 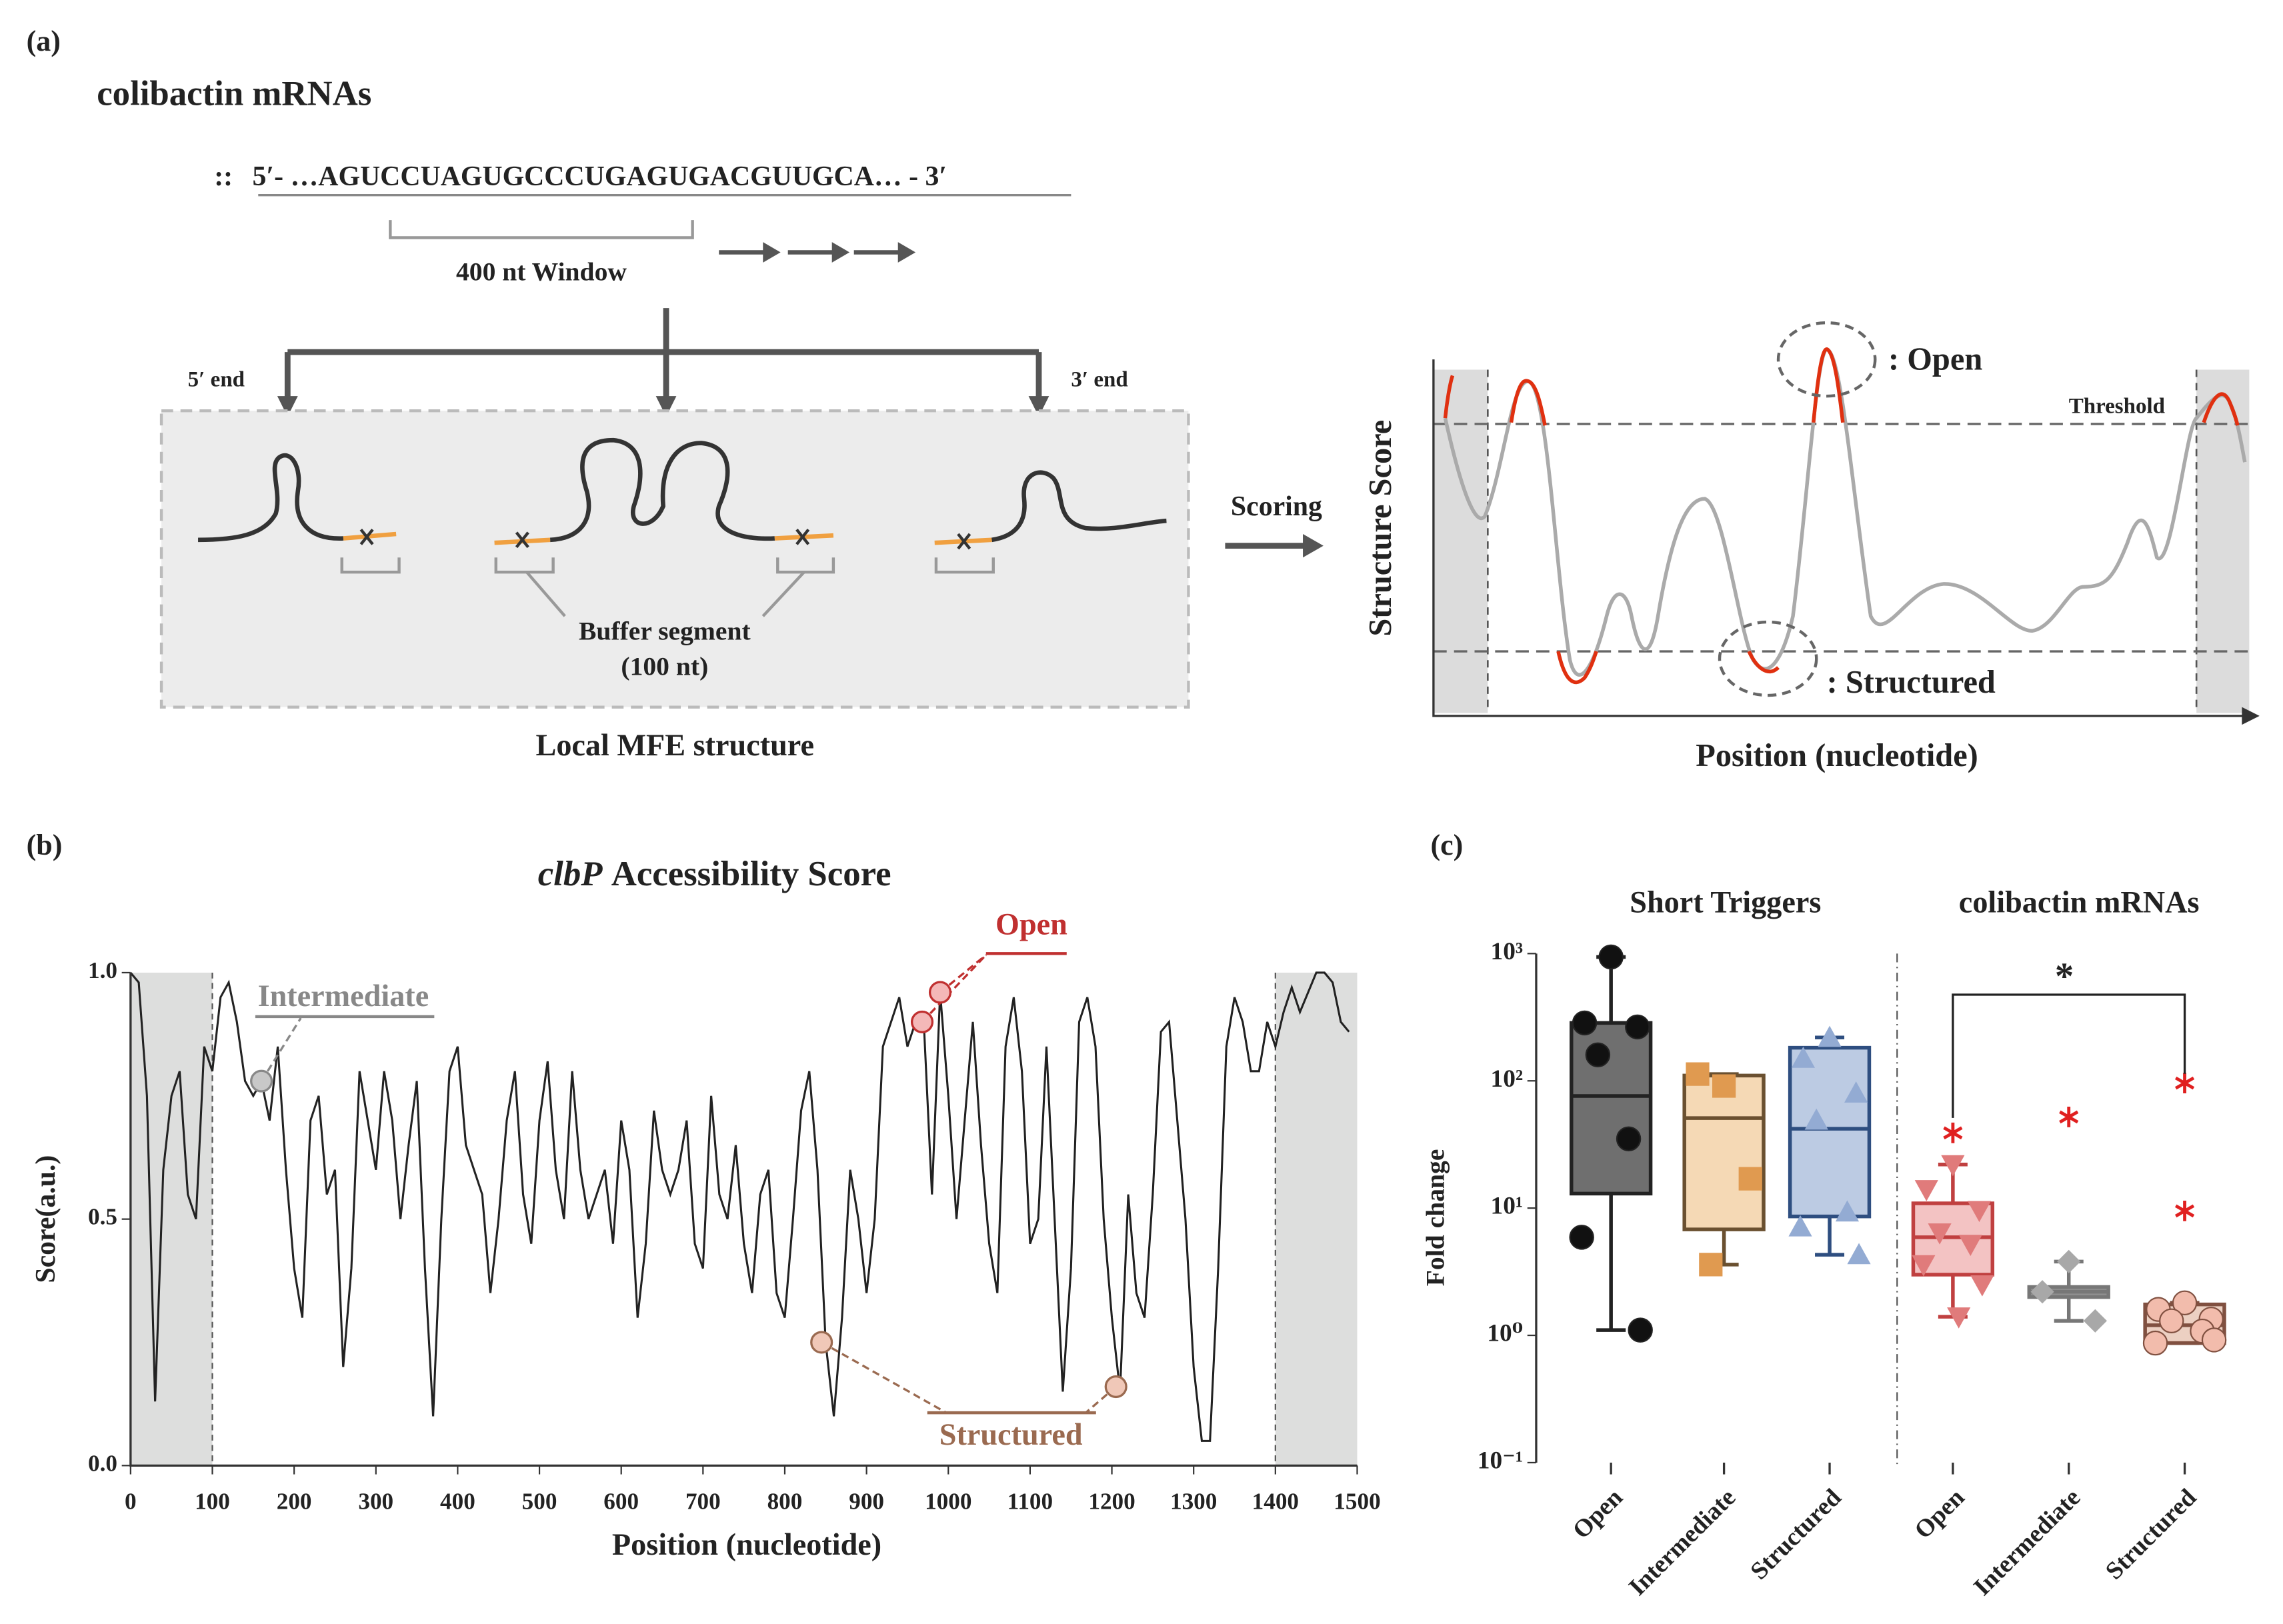 I want to click on x-tick-label: 400, so click(x=457, y=1502).